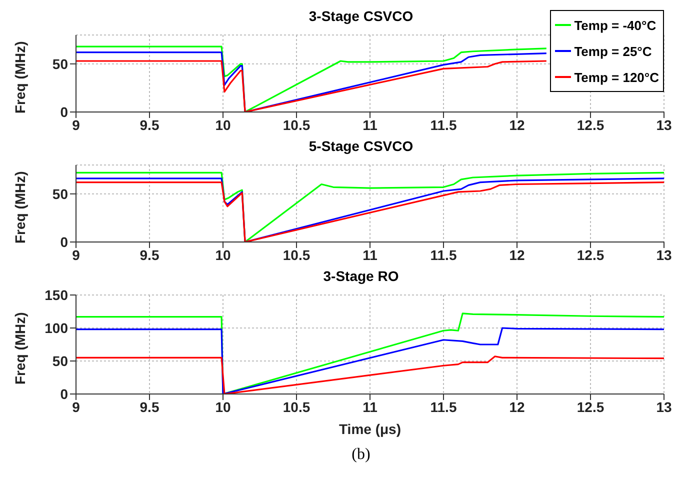  What do you see at coordinates (361, 147) in the screenshot?
I see `chart-title: 5-Stage CSVCO` at bounding box center [361, 147].